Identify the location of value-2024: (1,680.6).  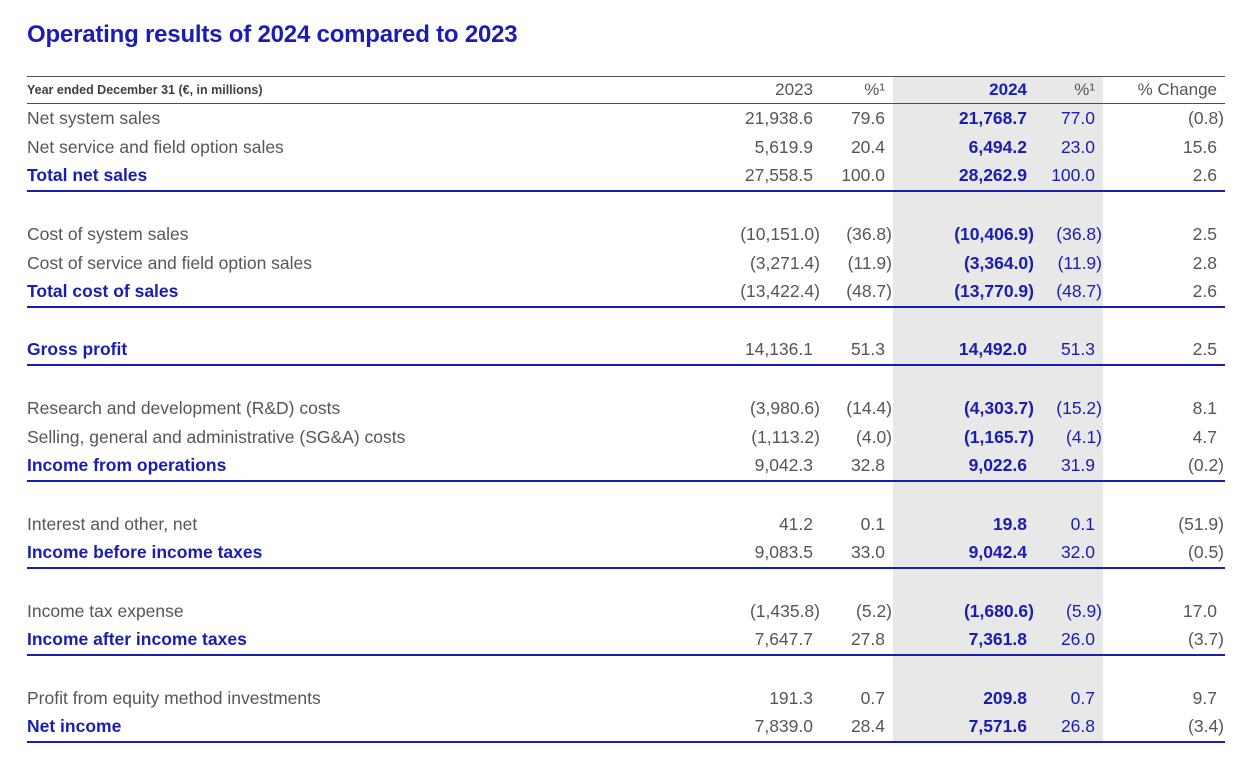
(964, 611).